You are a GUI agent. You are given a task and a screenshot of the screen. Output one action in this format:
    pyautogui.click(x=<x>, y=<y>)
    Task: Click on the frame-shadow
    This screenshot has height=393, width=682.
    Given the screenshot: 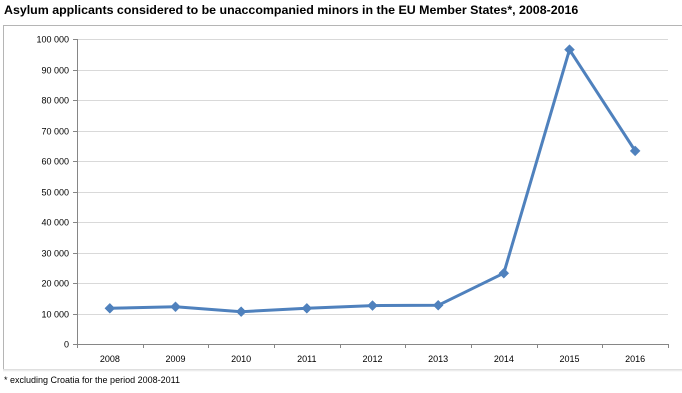 What is the action you would take?
    pyautogui.click(x=342, y=370)
    